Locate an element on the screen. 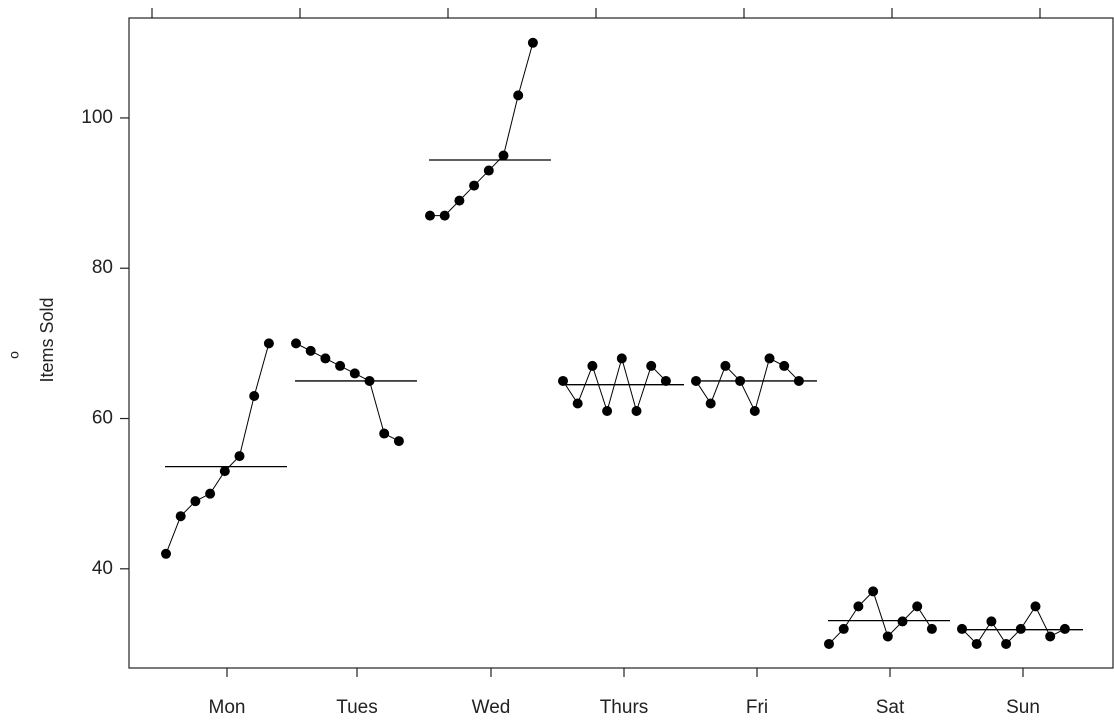 The height and width of the screenshot is (721, 1114). x-tick-label: Thurs is located at coordinates (624, 707).